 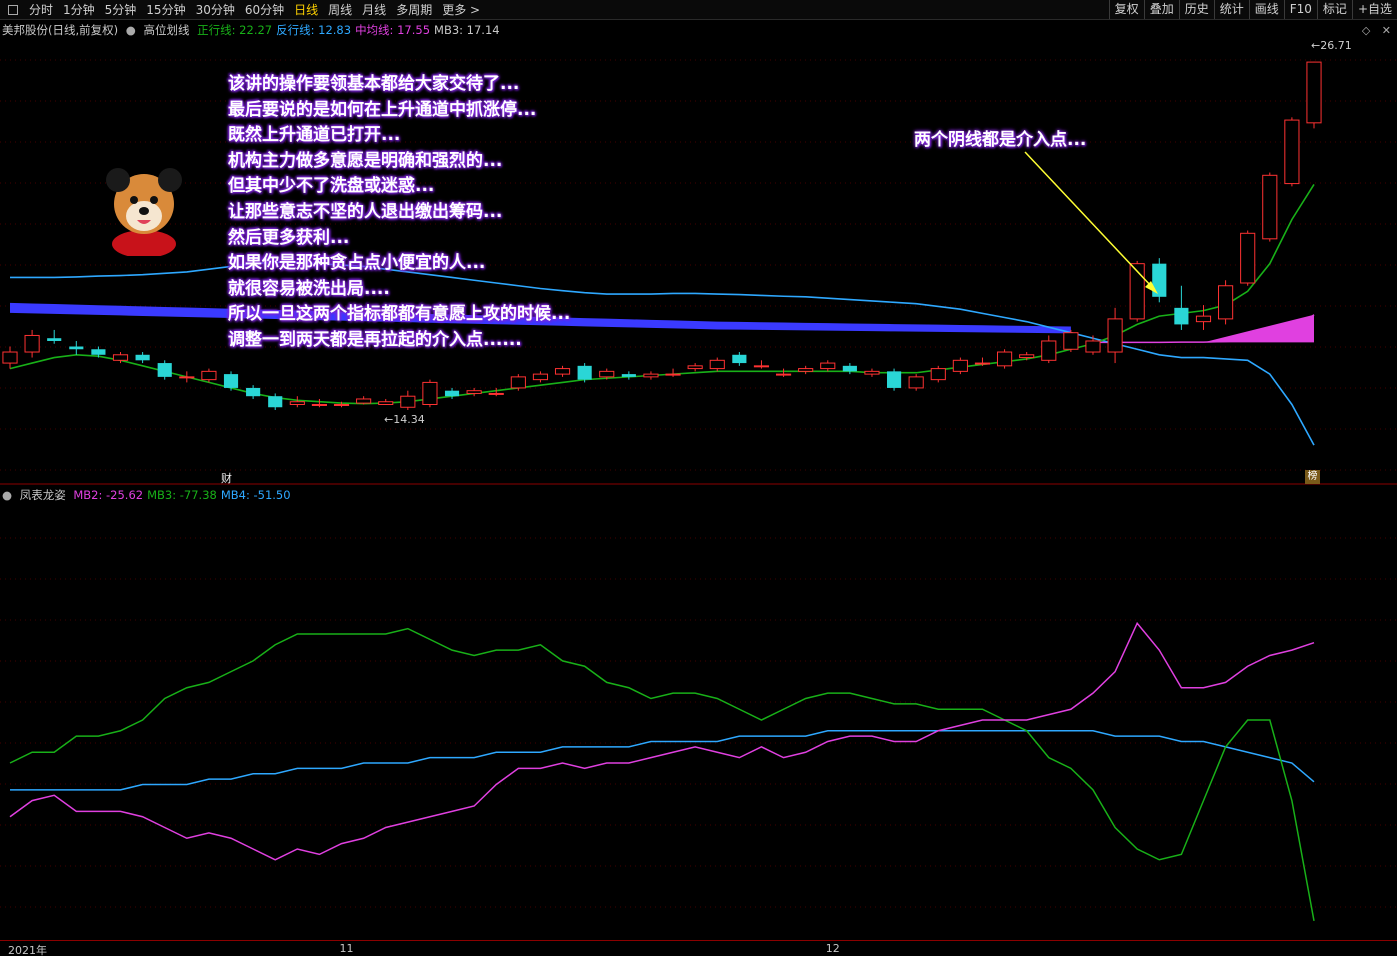 What do you see at coordinates (166, 30) in the screenshot?
I see `indicator-name: 高位划线` at bounding box center [166, 30].